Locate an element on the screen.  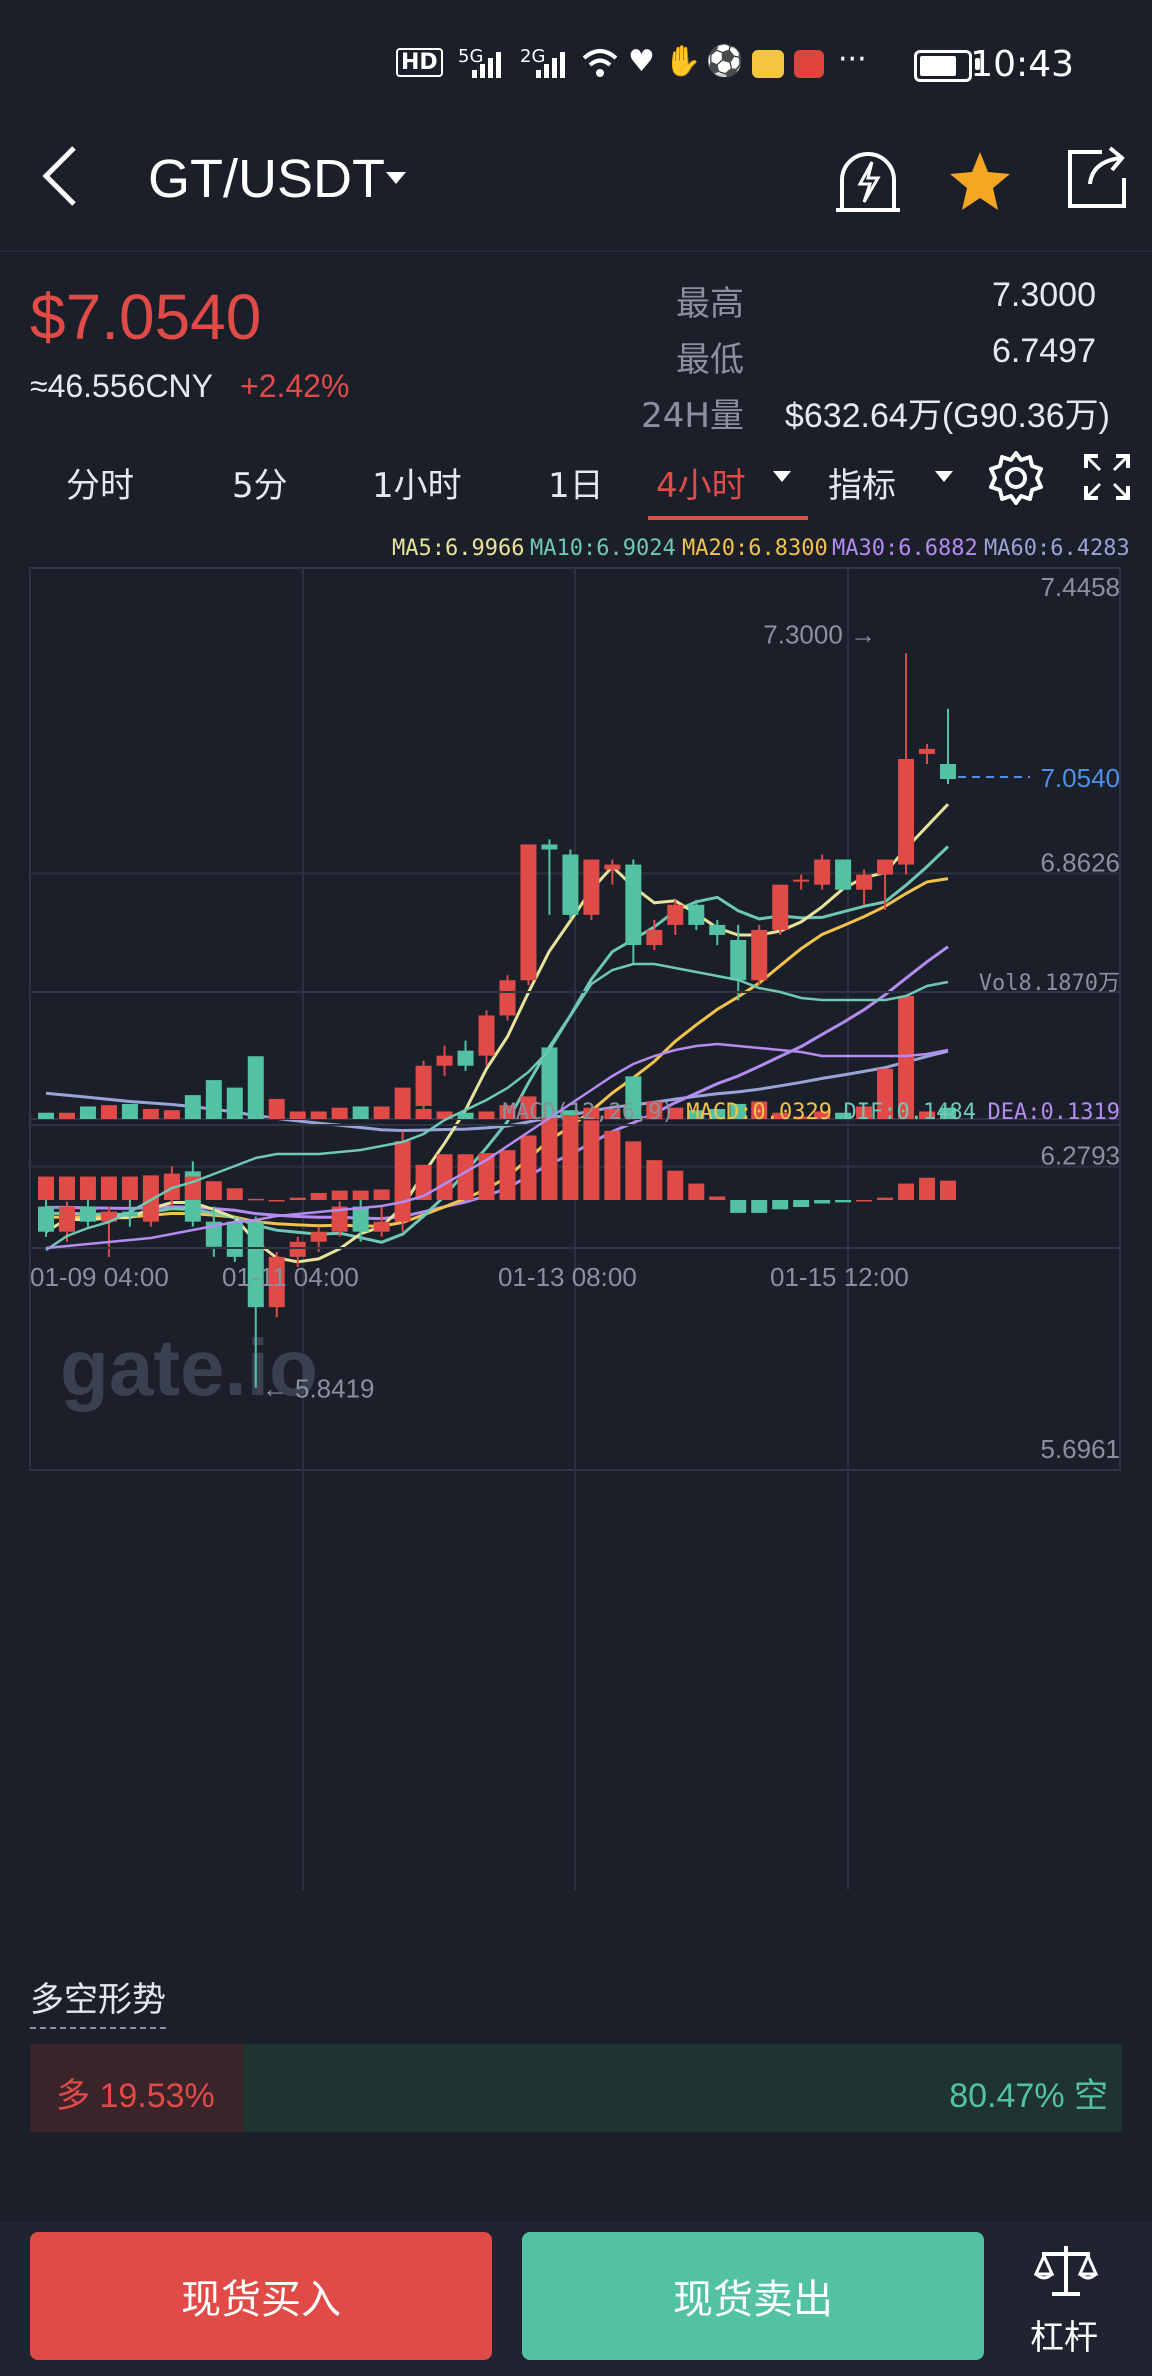
star-icon is located at coordinates (980, 181).